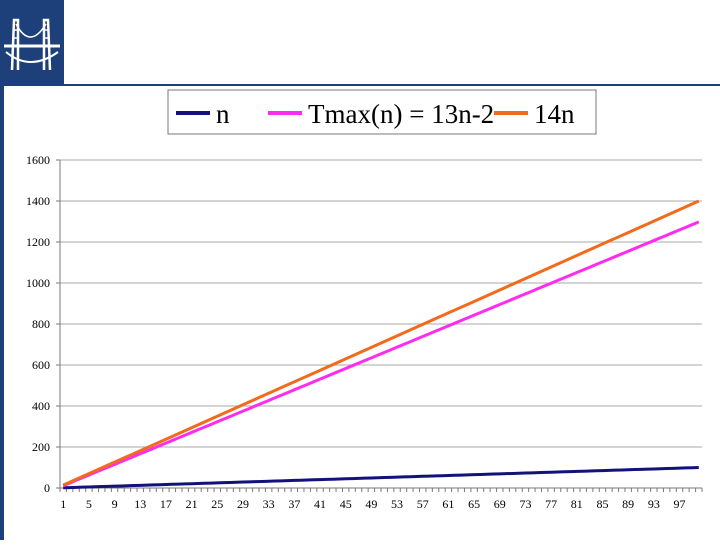 This screenshot has width=720, height=545. What do you see at coordinates (41, 365) in the screenshot?
I see `y-tick-label: 600` at bounding box center [41, 365].